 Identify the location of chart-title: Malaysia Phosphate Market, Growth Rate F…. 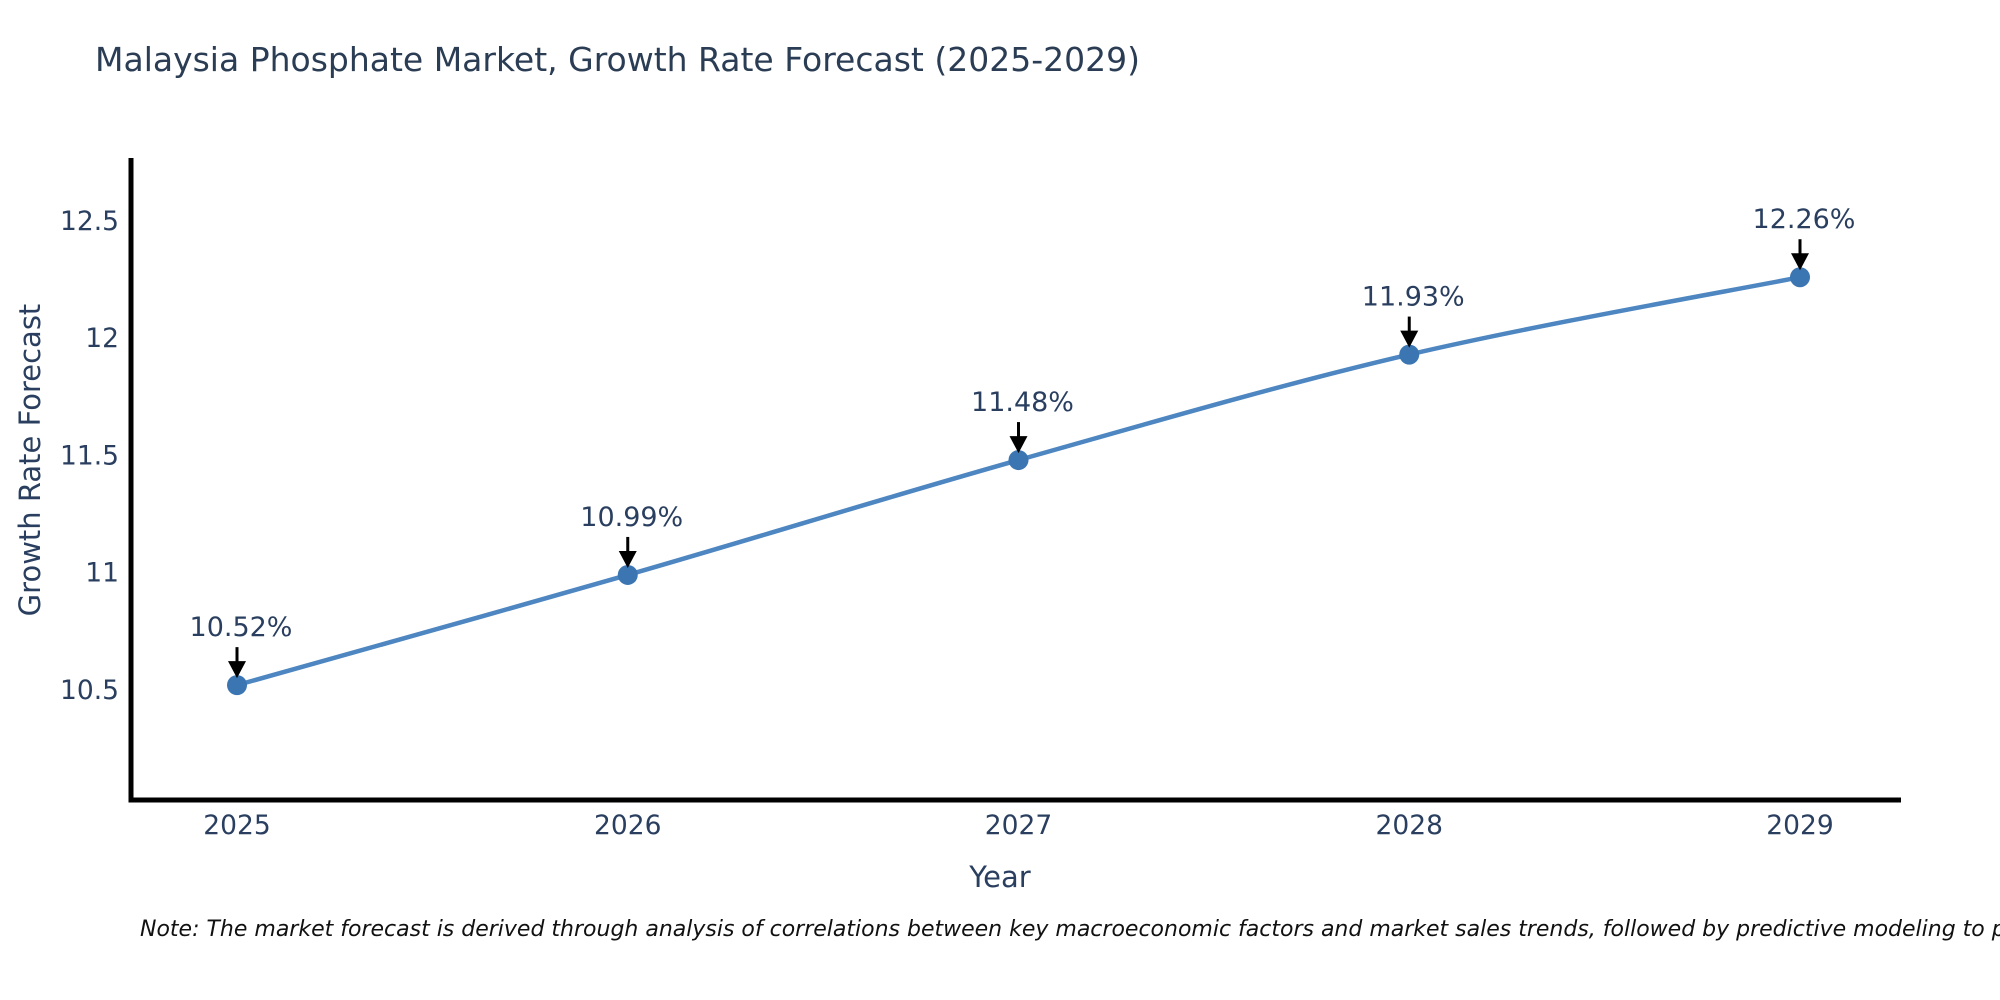
(617, 59).